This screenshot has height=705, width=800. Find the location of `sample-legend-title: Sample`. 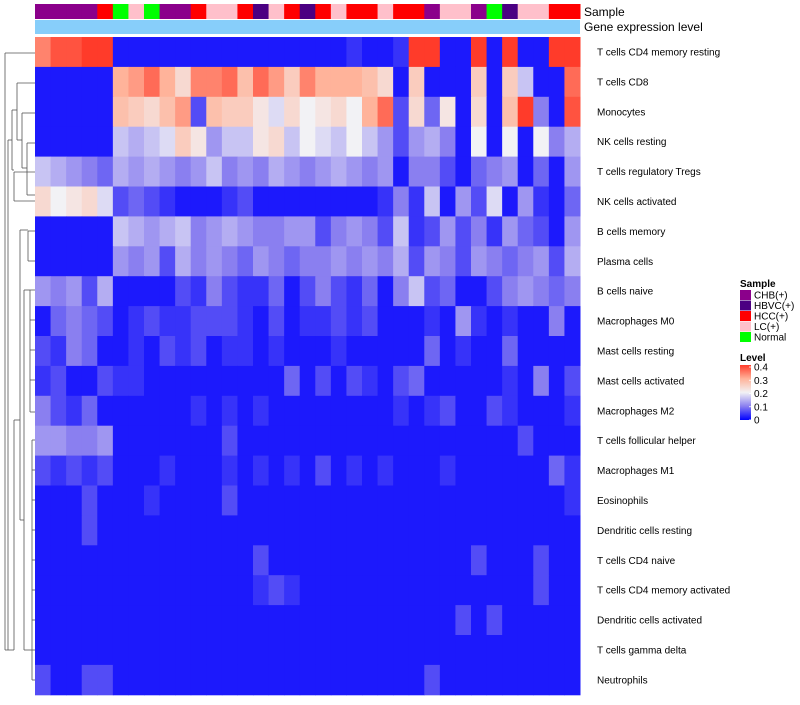

sample-legend-title: Sample is located at coordinates (758, 284).